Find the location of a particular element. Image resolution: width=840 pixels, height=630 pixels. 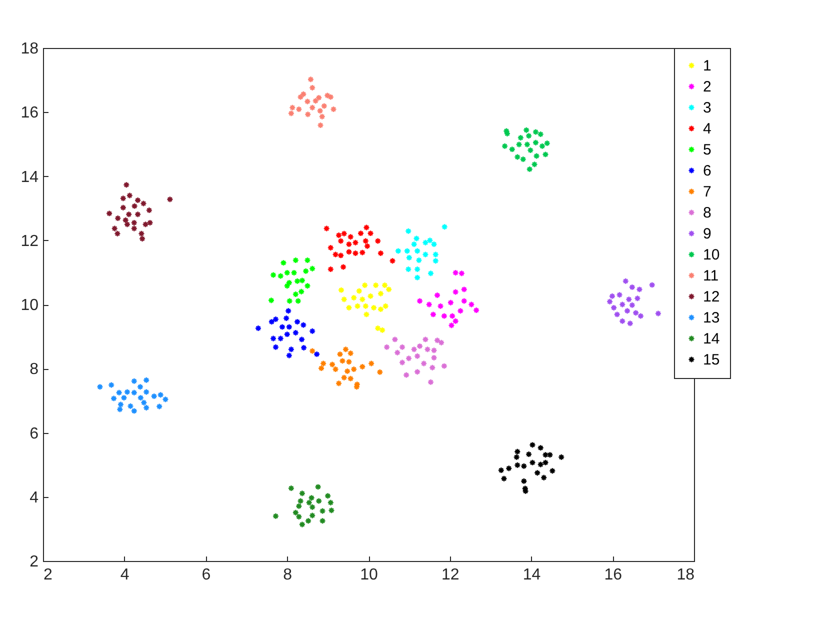

legend-label: 3 is located at coordinates (707, 108).